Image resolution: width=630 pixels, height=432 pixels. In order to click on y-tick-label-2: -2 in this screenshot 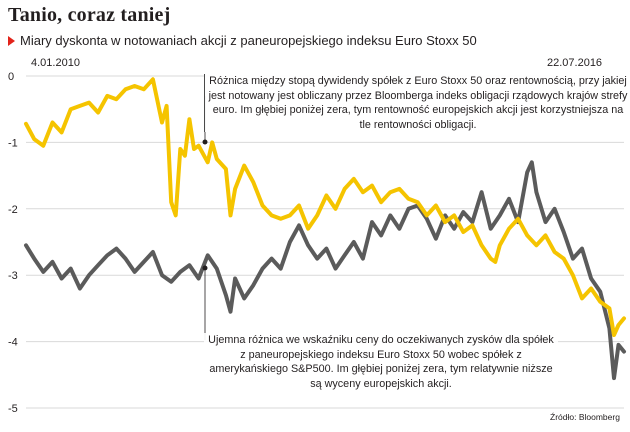, I will do `click(13, 210)`.